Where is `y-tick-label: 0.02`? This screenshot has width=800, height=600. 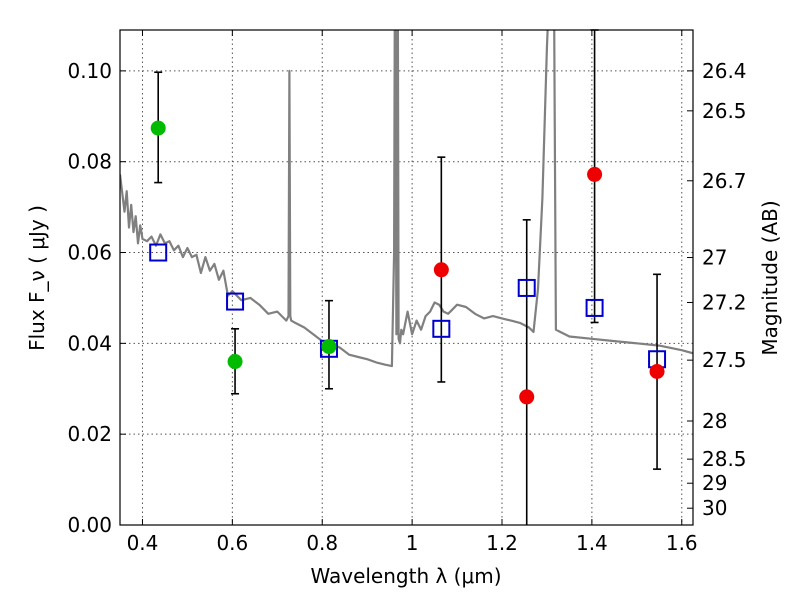
y-tick-label: 0.02 is located at coordinates (89, 434).